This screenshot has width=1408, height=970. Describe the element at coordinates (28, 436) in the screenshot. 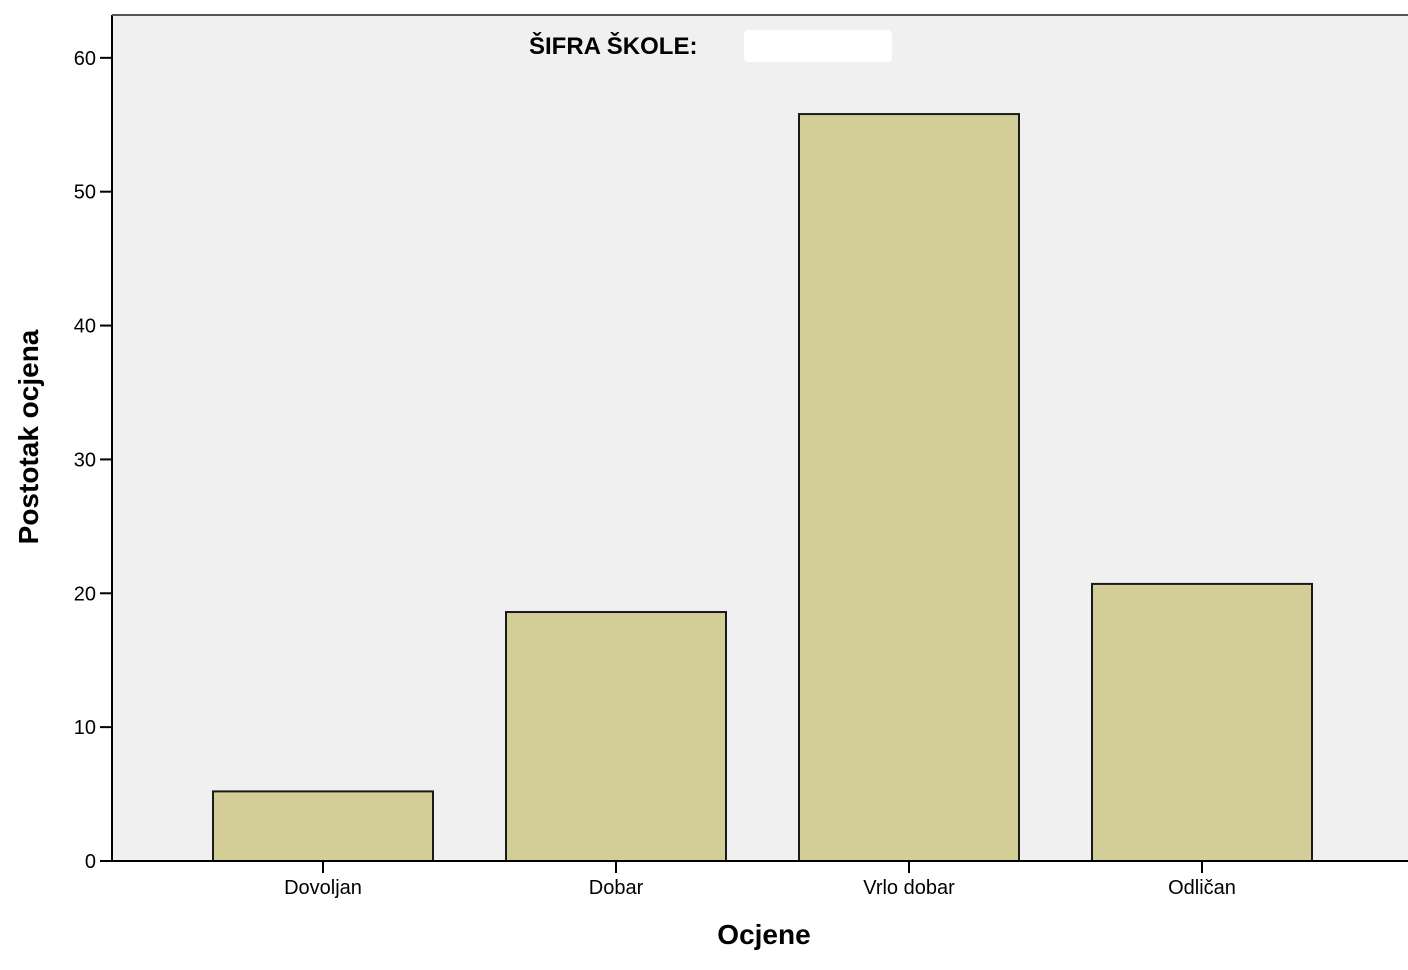

I see `y-axis-title: Postotak ocjena` at that location.